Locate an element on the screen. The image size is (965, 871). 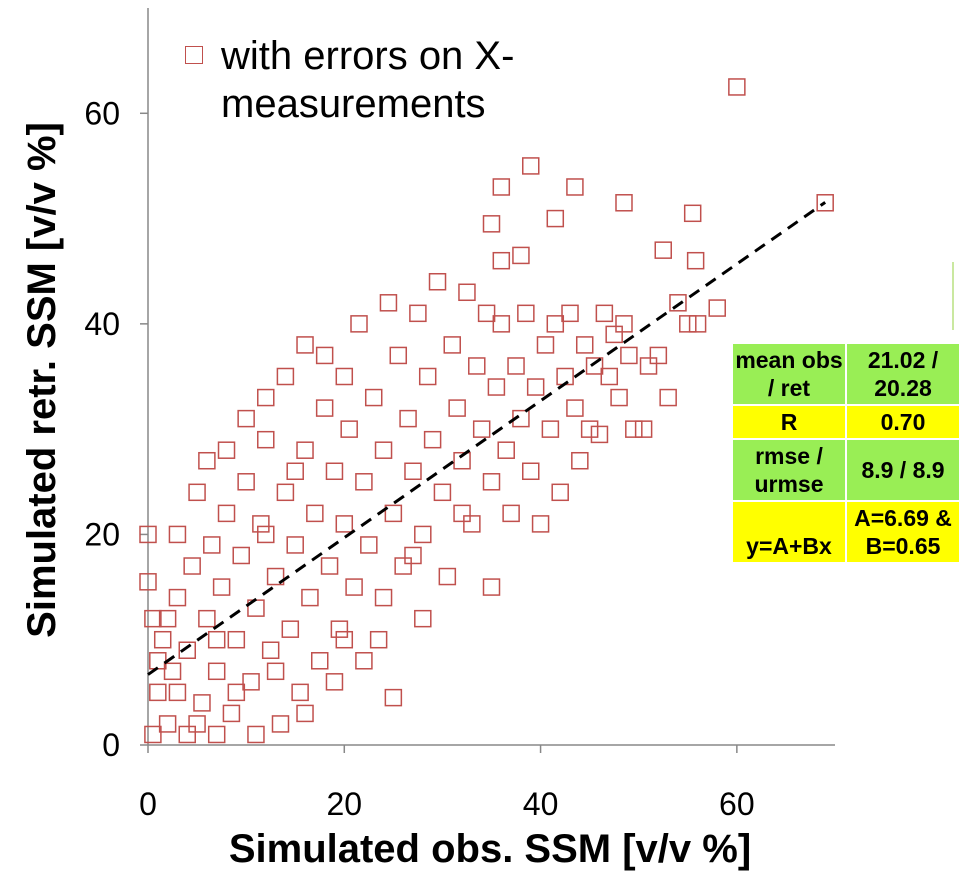
x-tick-label: 40 is located at coordinates (541, 804).